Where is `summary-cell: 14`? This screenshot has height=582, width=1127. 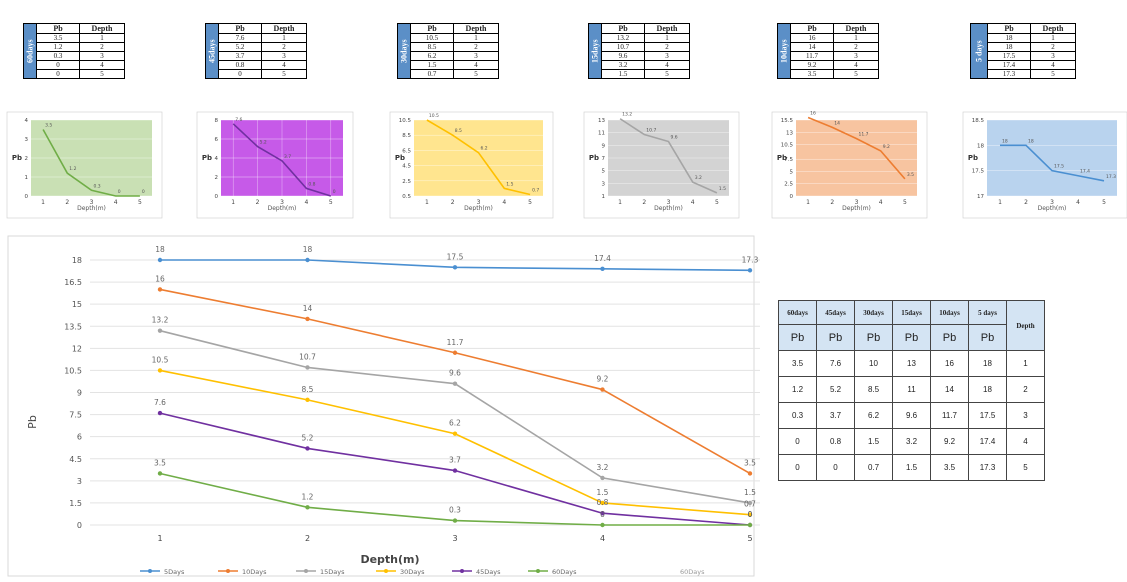 summary-cell: 14 is located at coordinates (949, 389).